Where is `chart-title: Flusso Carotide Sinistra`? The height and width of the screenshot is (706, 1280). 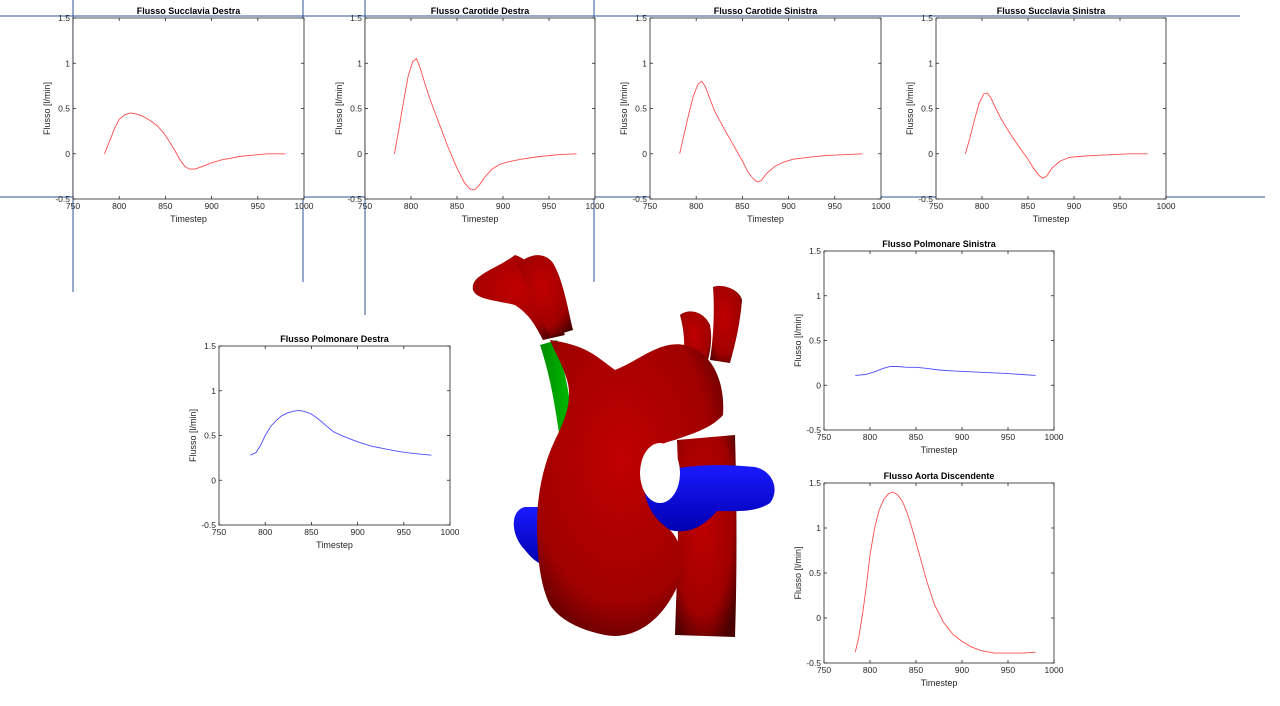 chart-title: Flusso Carotide Sinistra is located at coordinates (766, 11).